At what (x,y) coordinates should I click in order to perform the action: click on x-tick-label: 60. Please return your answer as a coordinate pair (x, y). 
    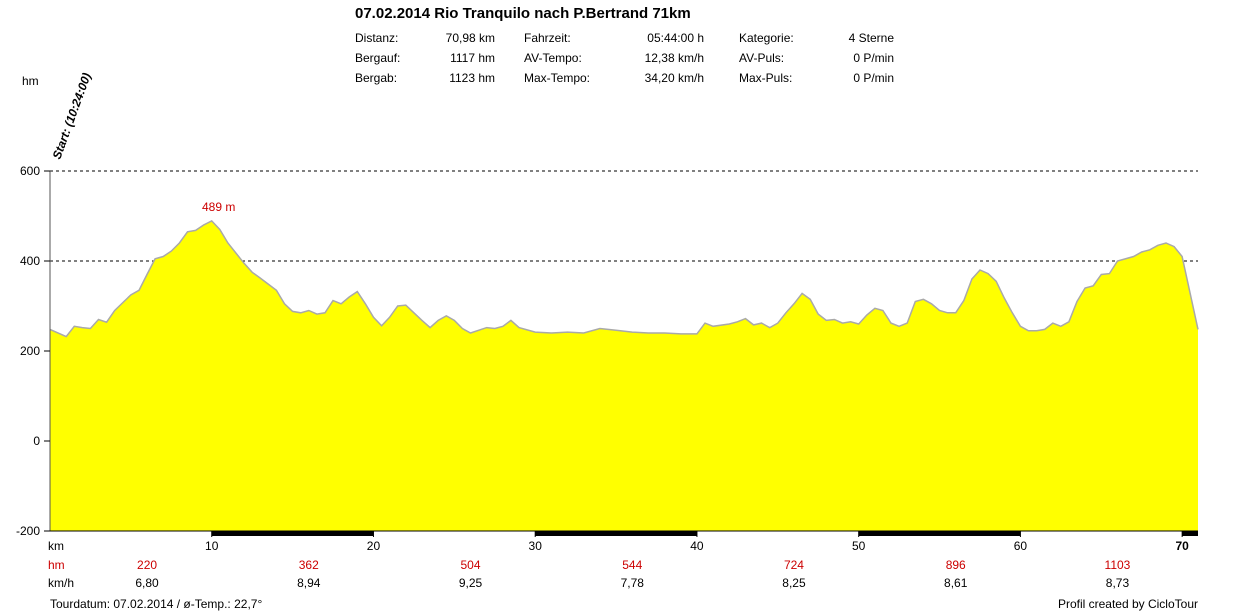
    Looking at the image, I should click on (1021, 546).